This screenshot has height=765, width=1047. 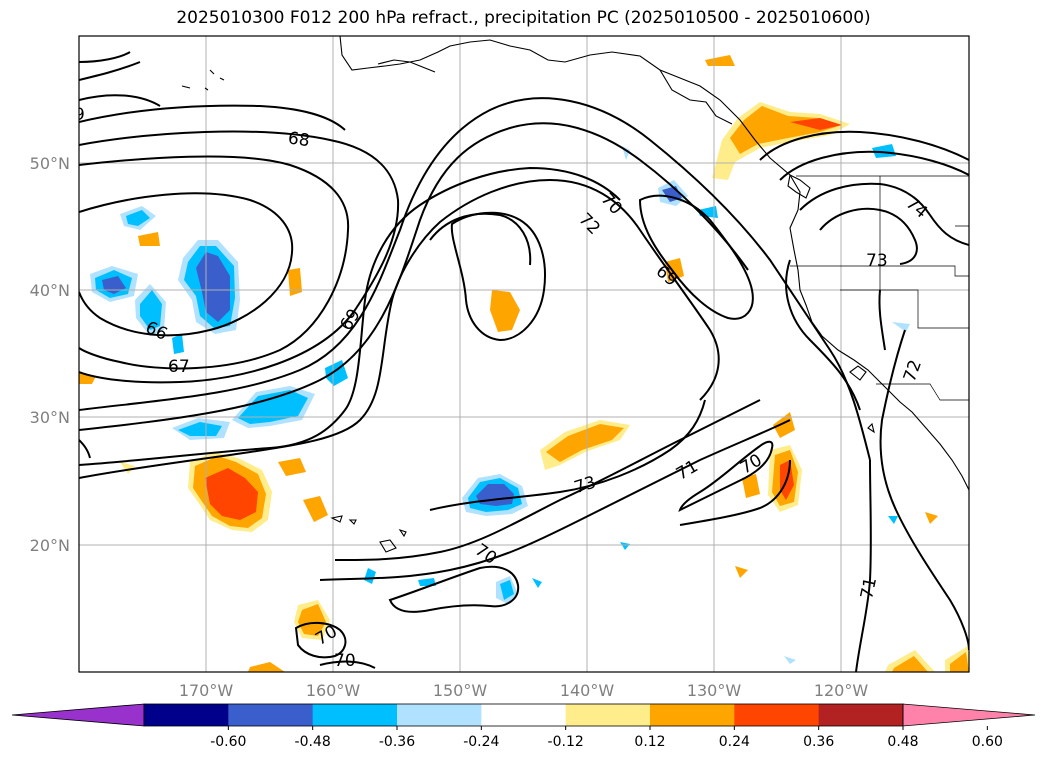 I want to click on lon-label: 160°W, so click(x=333, y=690).